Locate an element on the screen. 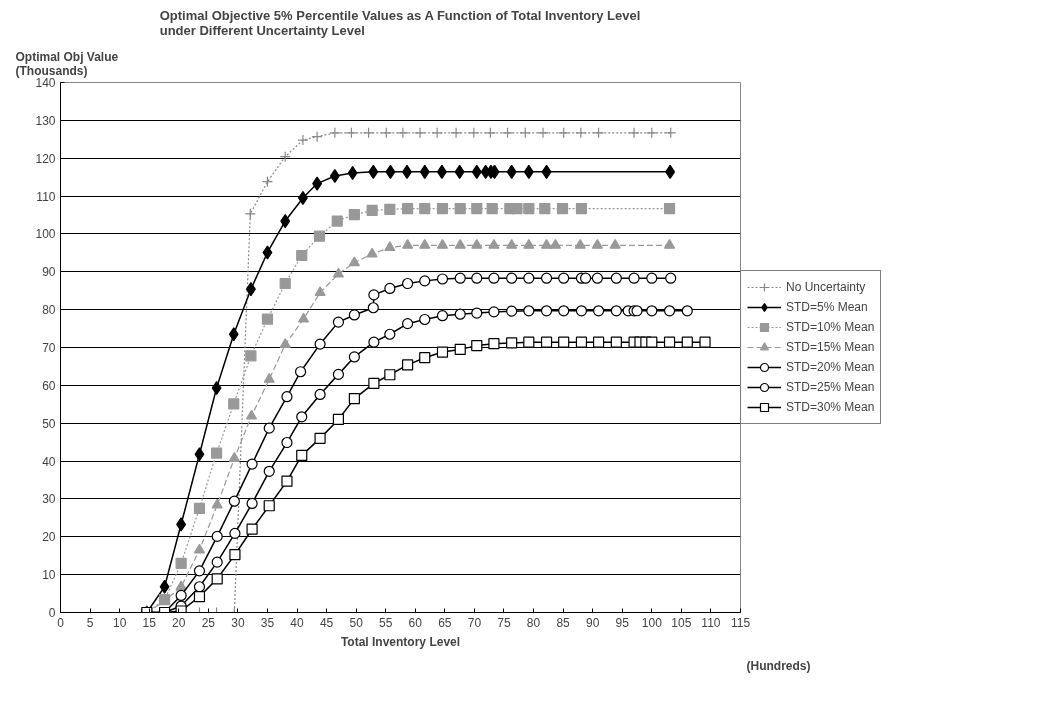  y-tick-label: 60 is located at coordinates (49, 385).